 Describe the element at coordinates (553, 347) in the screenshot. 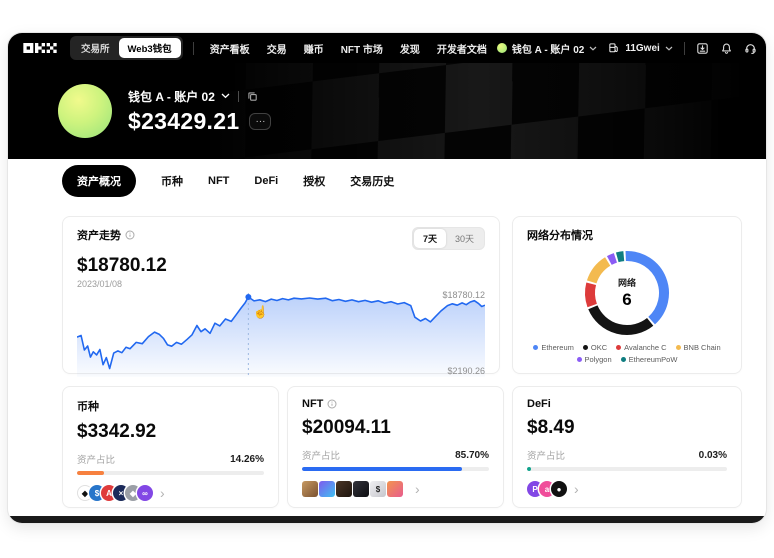

I see `legend-item-ethereum: Ethereum` at that location.